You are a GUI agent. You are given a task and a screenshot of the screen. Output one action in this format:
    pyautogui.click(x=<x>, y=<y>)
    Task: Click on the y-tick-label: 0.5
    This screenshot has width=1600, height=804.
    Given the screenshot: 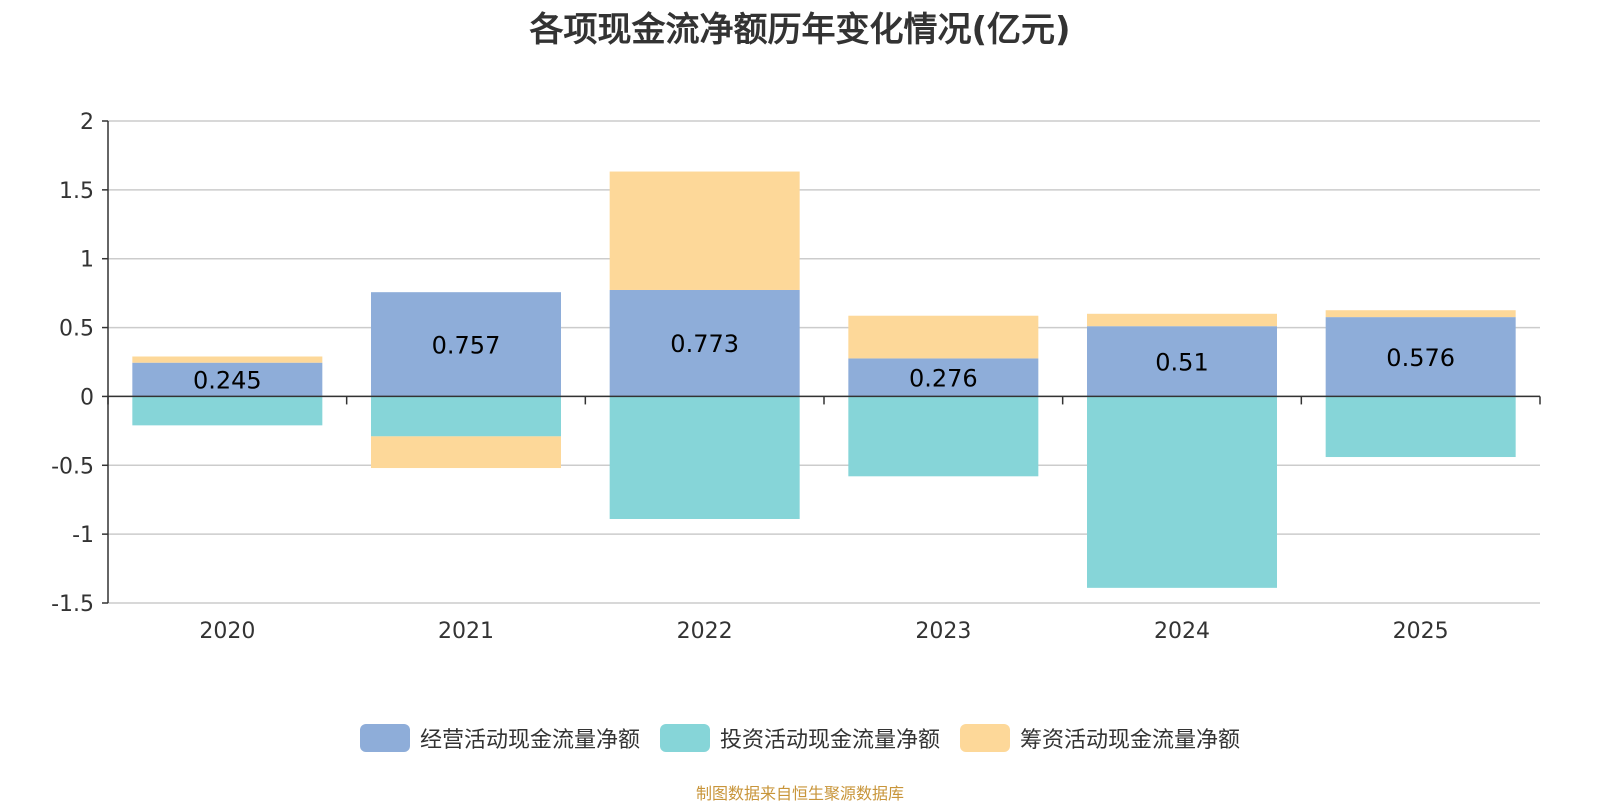 What is the action you would take?
    pyautogui.click(x=76, y=329)
    